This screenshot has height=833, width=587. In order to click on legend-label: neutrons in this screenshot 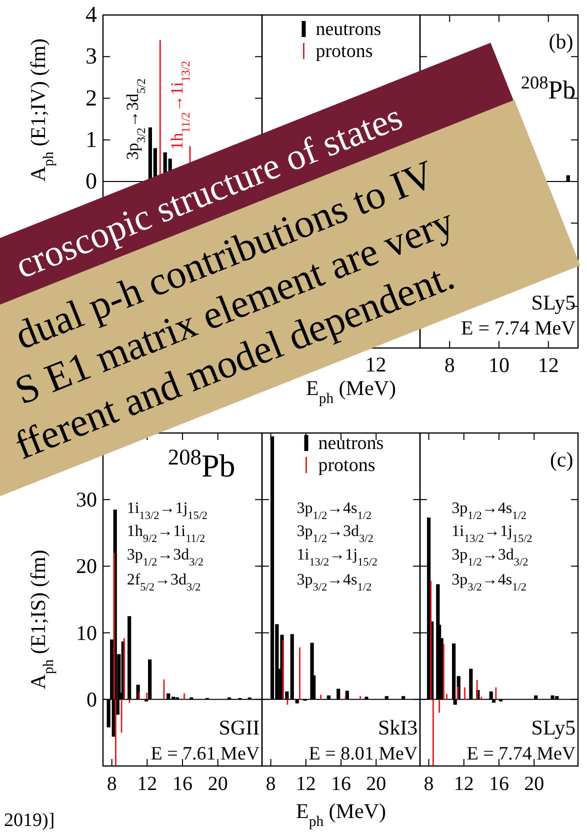, I will do `click(351, 443)`.